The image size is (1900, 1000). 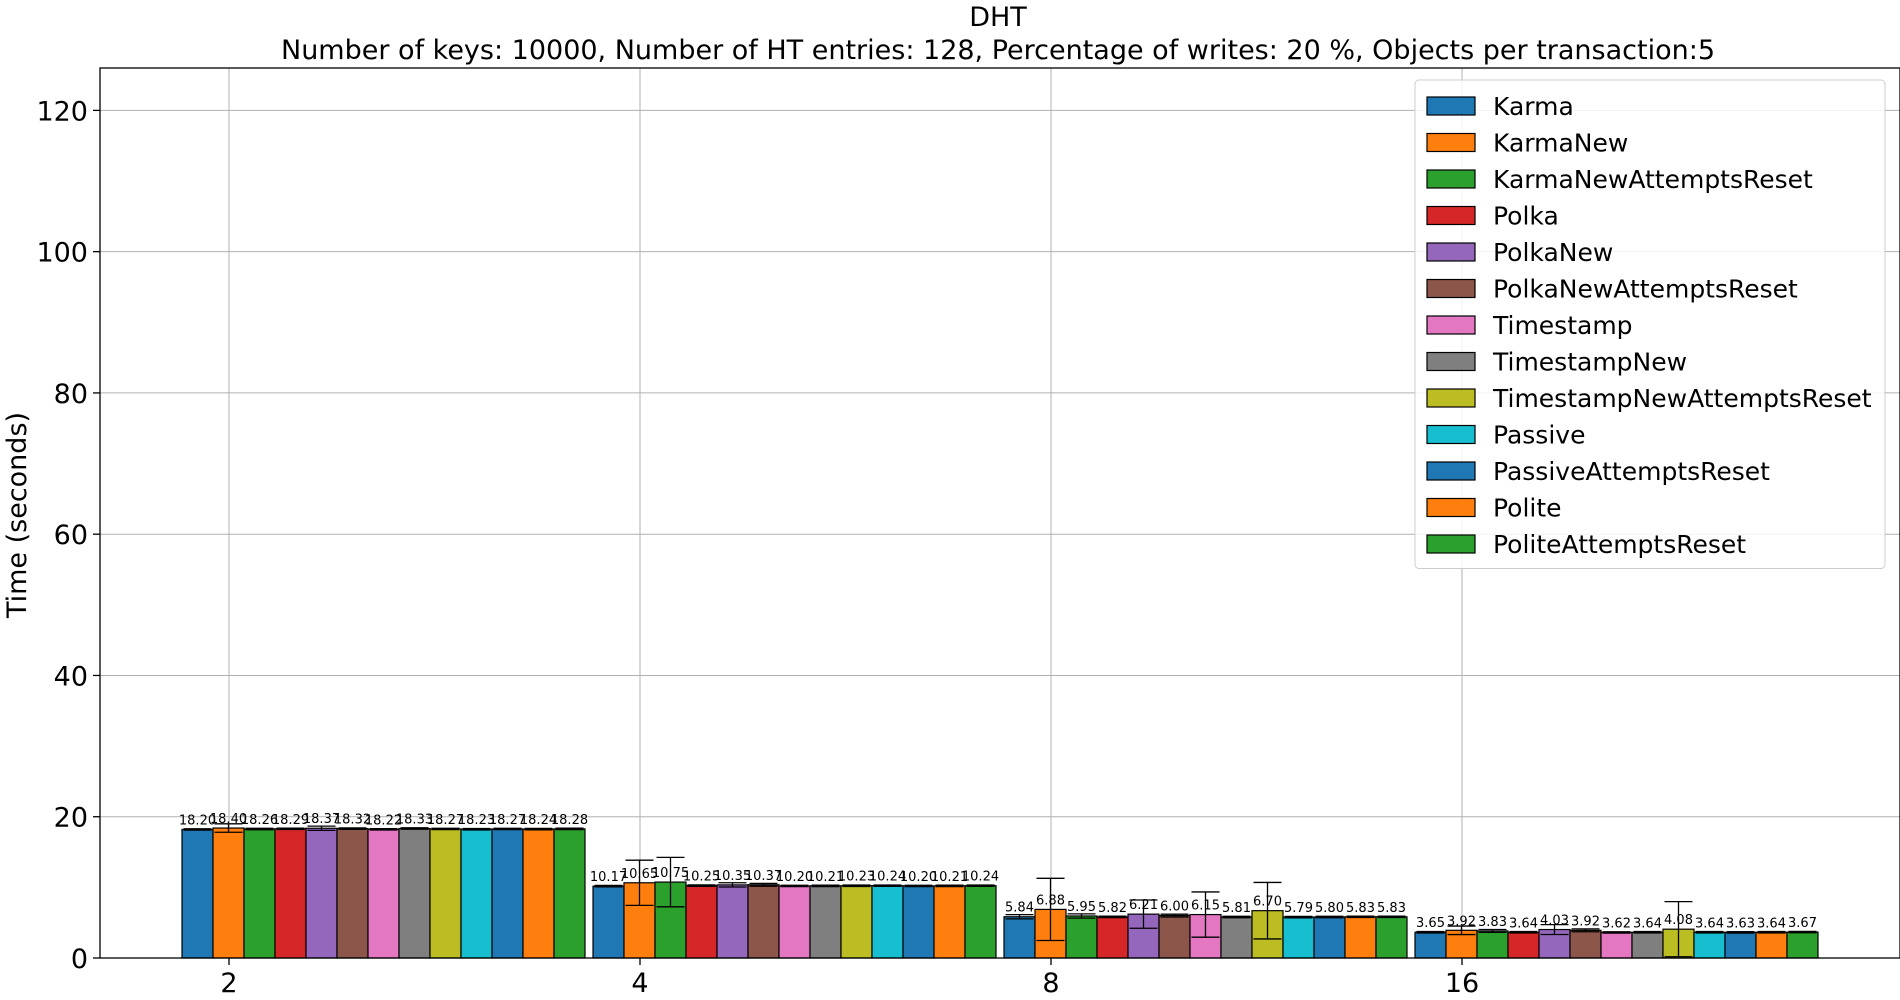 I want to click on data-label: 18.33, so click(x=414, y=820).